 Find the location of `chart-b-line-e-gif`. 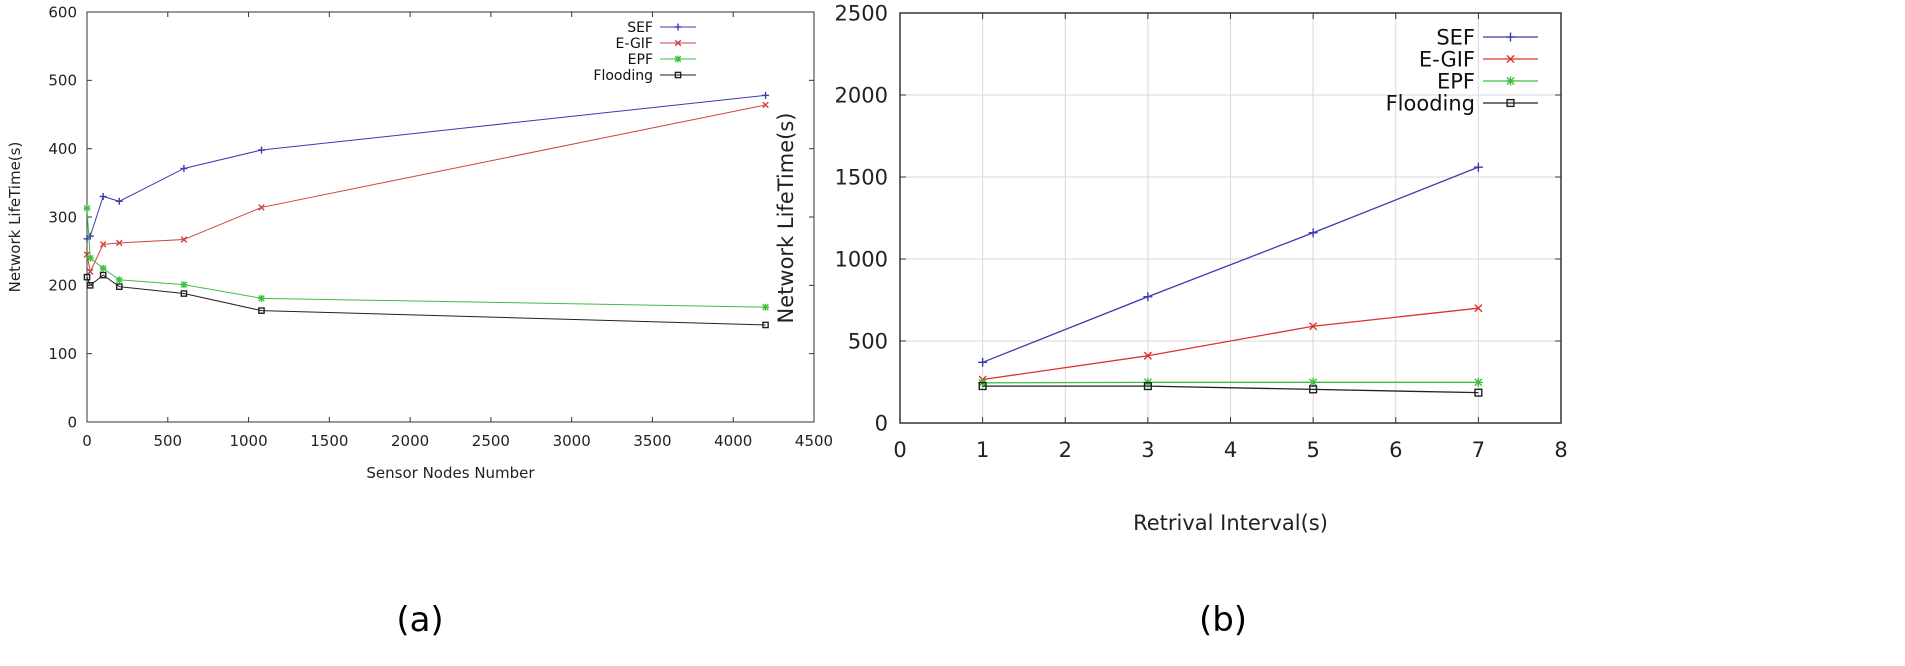

chart-b-line-e-gif is located at coordinates (1230, 344).